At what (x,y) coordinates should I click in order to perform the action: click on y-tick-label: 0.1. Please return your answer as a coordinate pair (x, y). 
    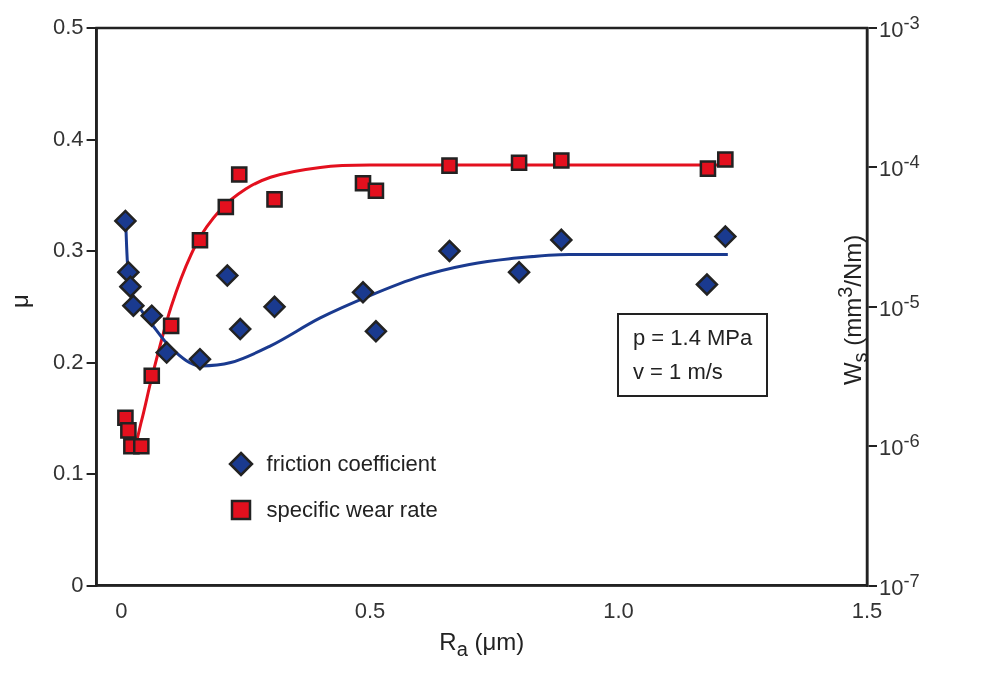
    Looking at the image, I should click on (68, 473).